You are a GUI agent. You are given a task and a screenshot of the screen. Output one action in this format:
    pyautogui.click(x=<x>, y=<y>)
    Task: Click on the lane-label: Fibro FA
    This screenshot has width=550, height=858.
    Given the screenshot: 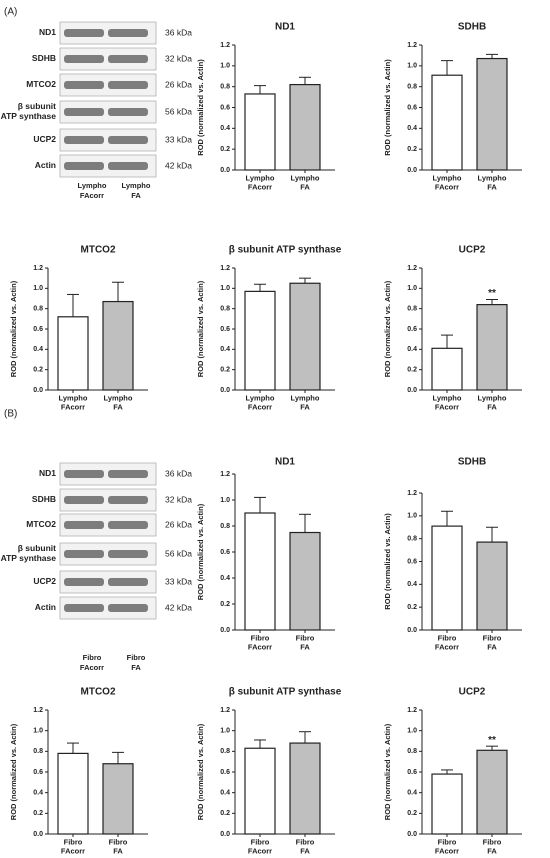 What is the action you would take?
    pyautogui.click(x=136, y=662)
    